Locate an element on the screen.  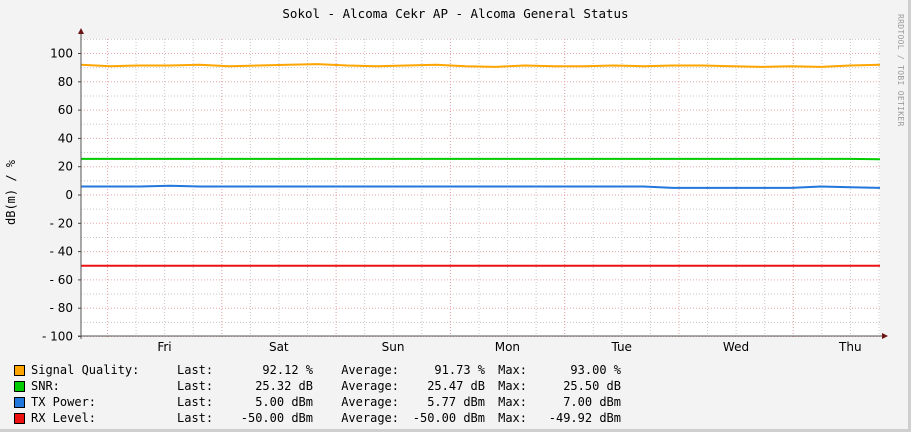
rrdtool-credit: RRDTOOL / TOBI OETIKER is located at coordinates (900, 70).